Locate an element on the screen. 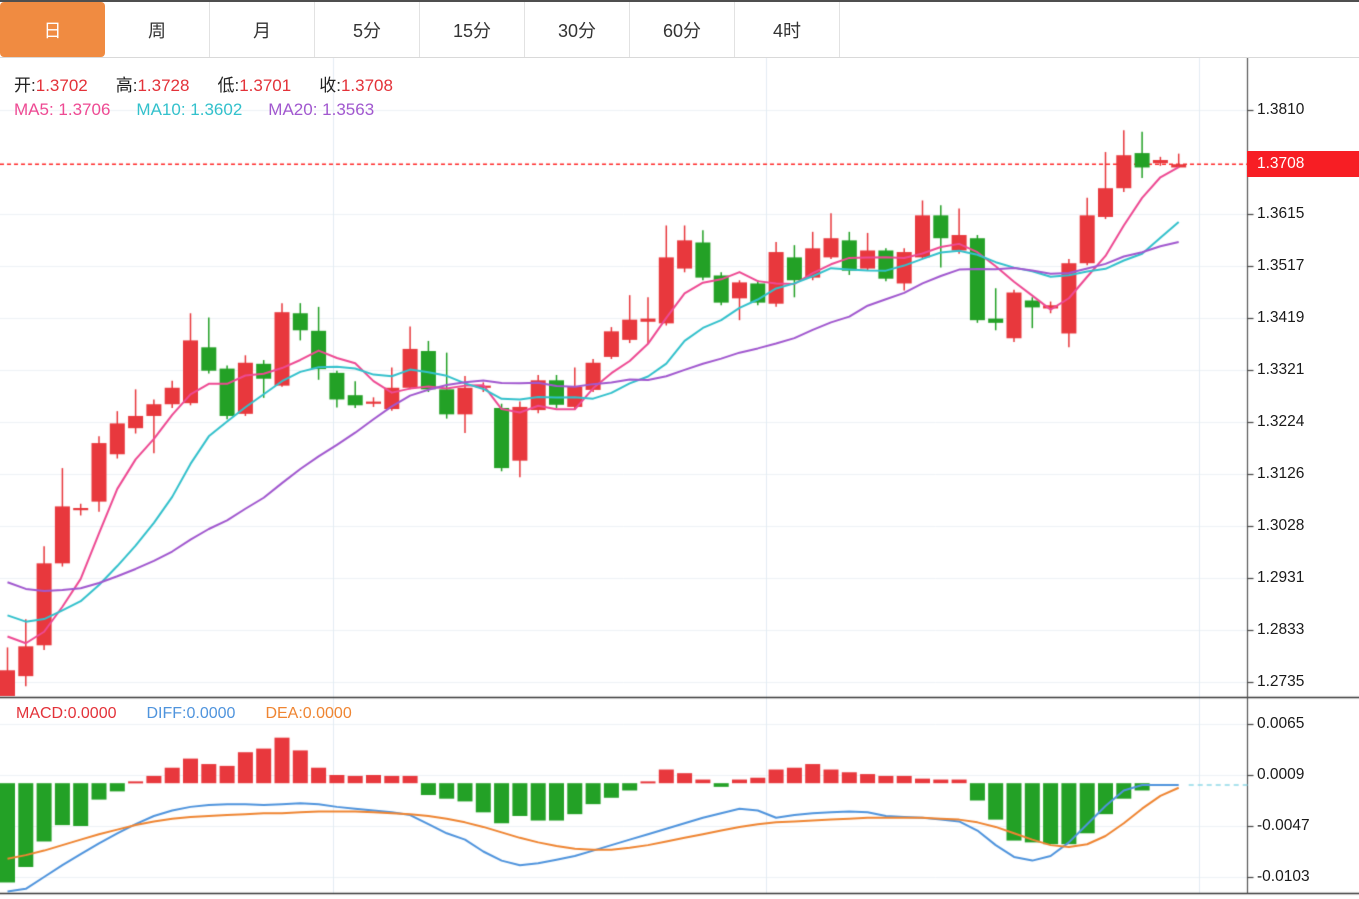 The image size is (1359, 899). tab-day: 日 is located at coordinates (52, 29).